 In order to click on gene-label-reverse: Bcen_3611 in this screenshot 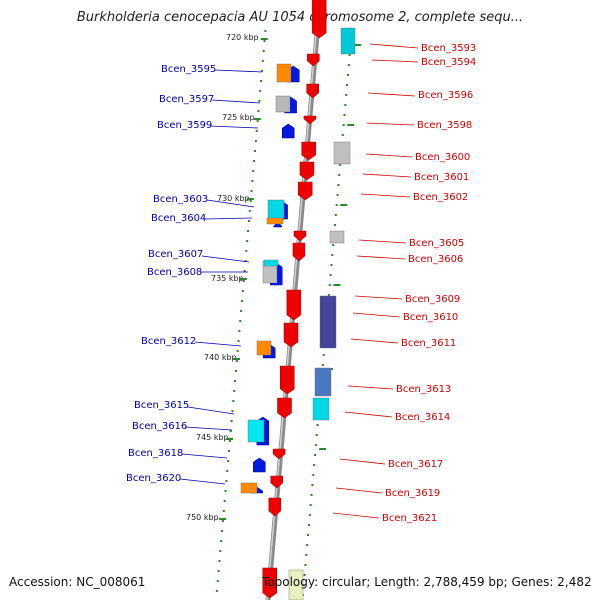, I will do `click(428, 343)`.